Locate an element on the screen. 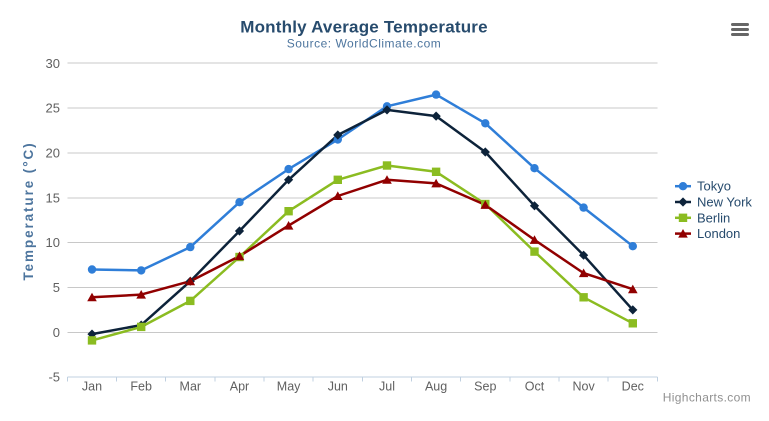  svg-text: Highcharts.com is located at coordinates (707, 398).